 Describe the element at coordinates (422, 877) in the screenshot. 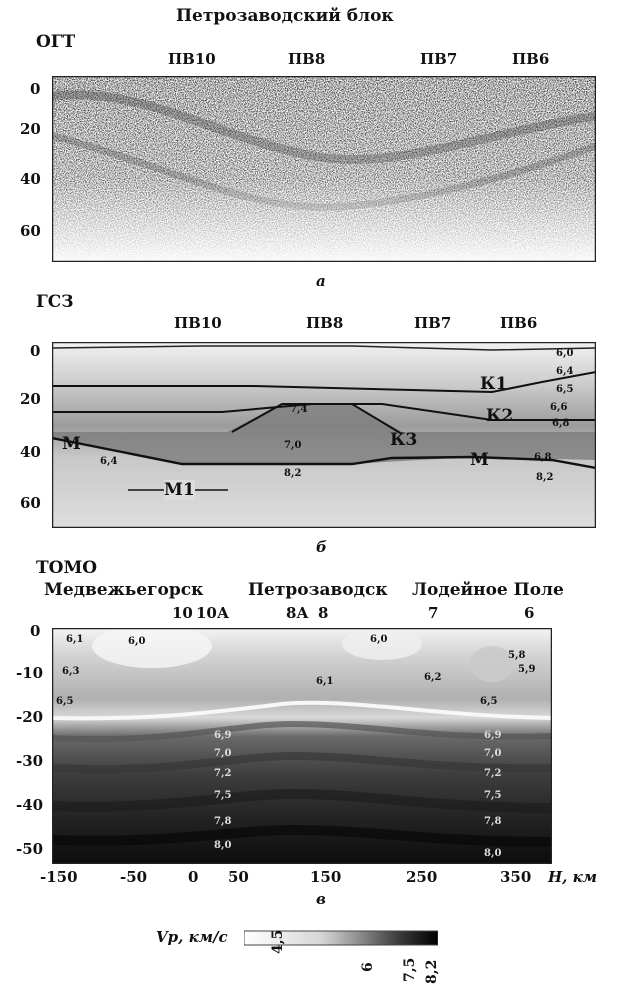

I see `x-tick-250: 250` at that location.